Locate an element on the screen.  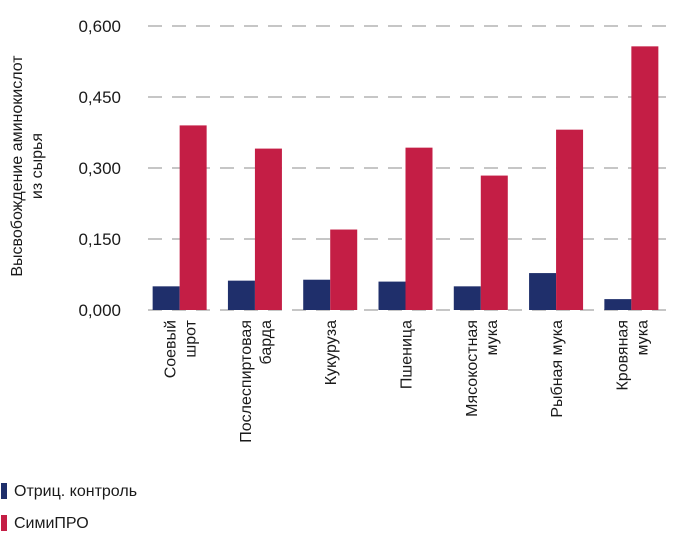
x-category-label: Соевый is located at coordinates (171, 349).